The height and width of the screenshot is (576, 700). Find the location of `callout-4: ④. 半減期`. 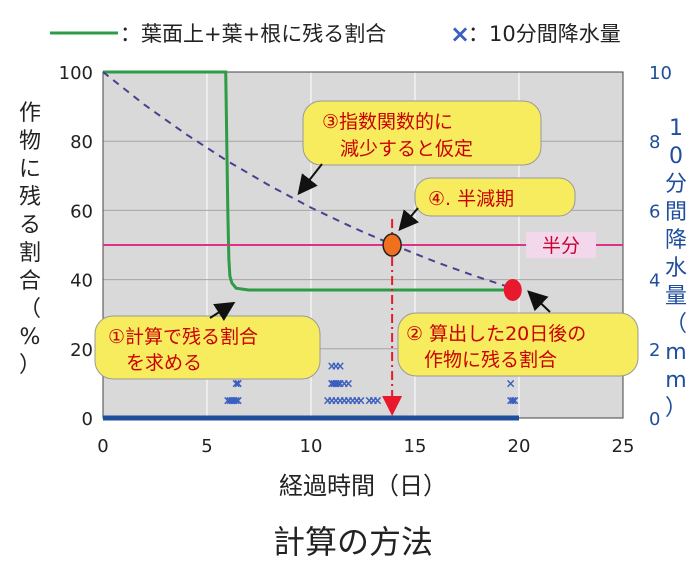

callout-4: ④. 半減期 is located at coordinates (487, 204).